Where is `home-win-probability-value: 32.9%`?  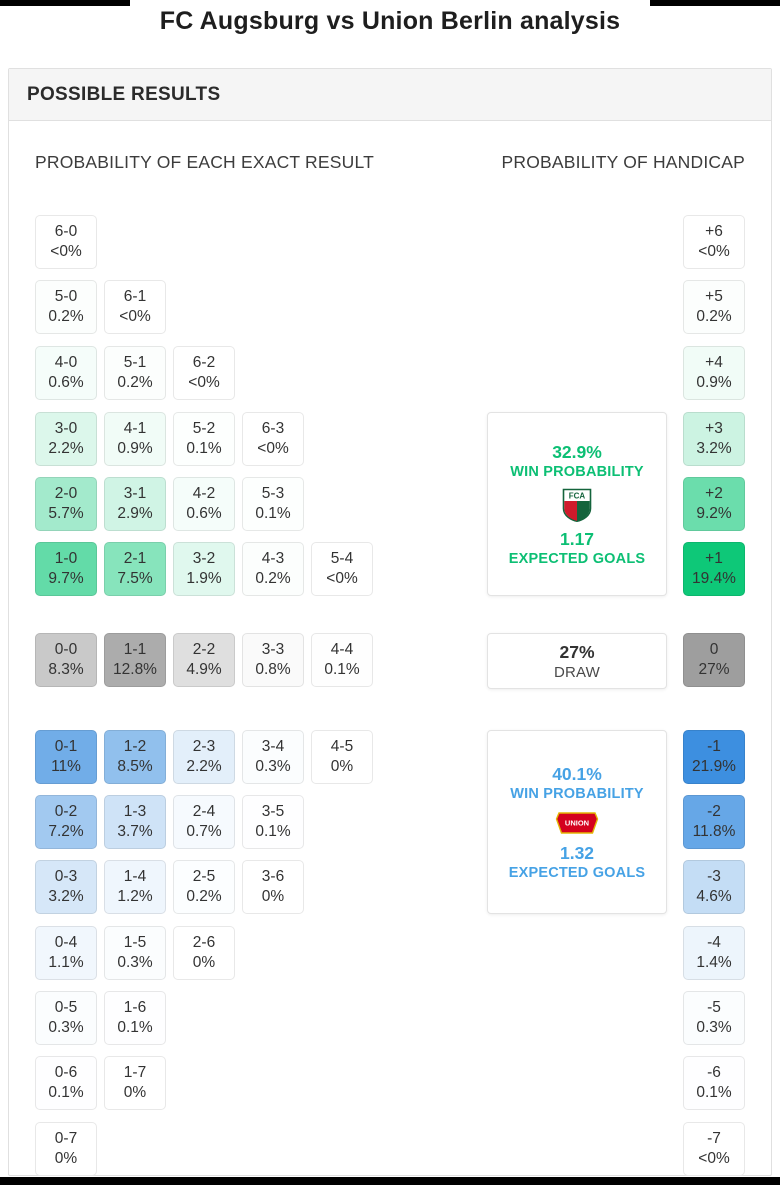 home-win-probability-value: 32.9% is located at coordinates (577, 451).